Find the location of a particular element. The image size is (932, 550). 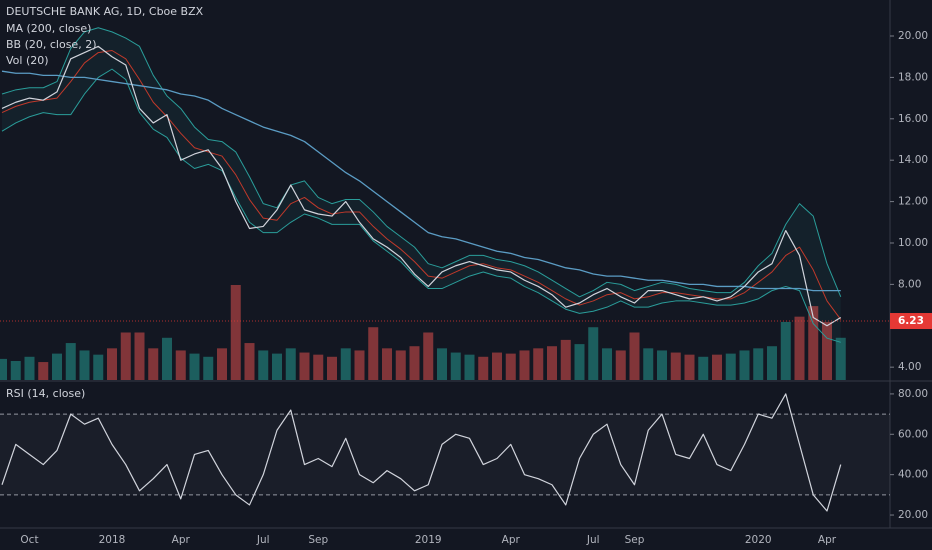

y-tick-label: 18.00 is located at coordinates (913, 77).